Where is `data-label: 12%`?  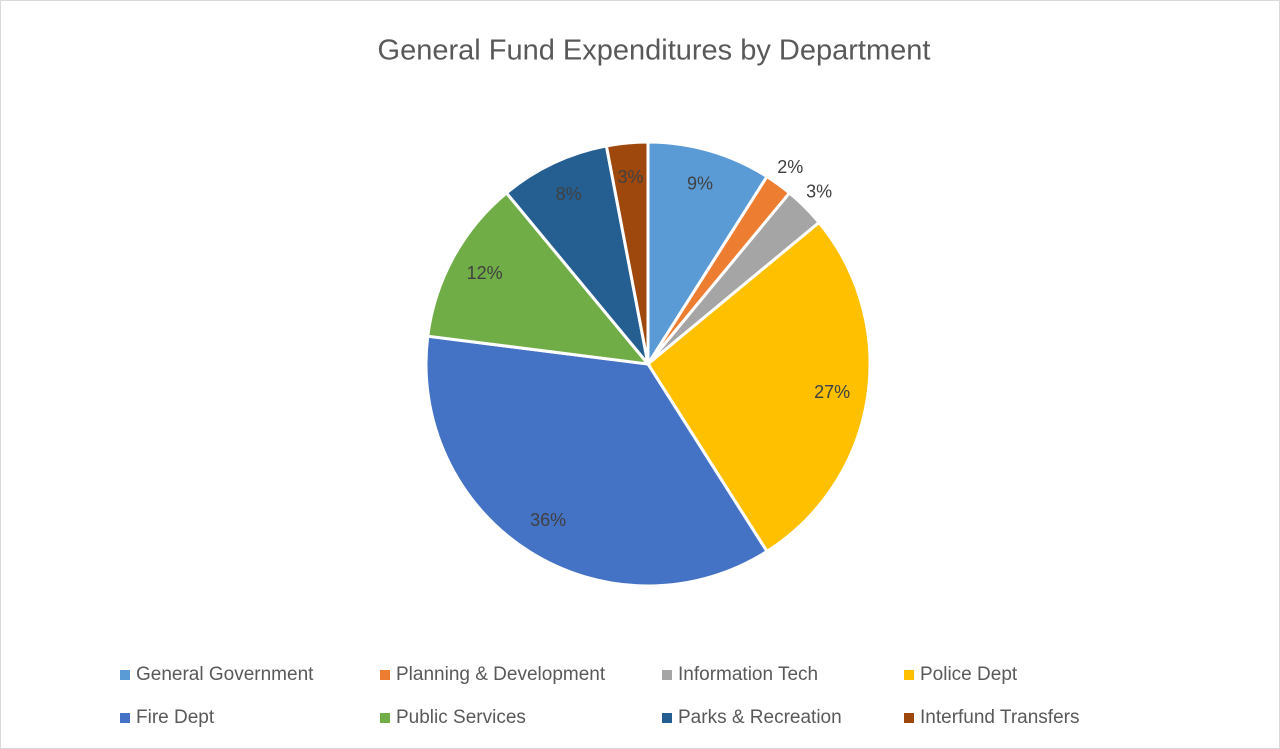 data-label: 12% is located at coordinates (485, 273).